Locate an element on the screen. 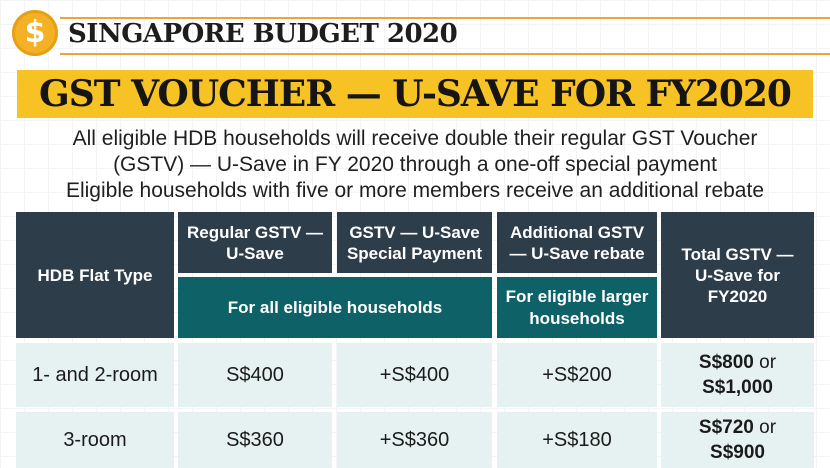 The image size is (830, 468). header-flat-type: HDB Flat Type is located at coordinates (95, 275).